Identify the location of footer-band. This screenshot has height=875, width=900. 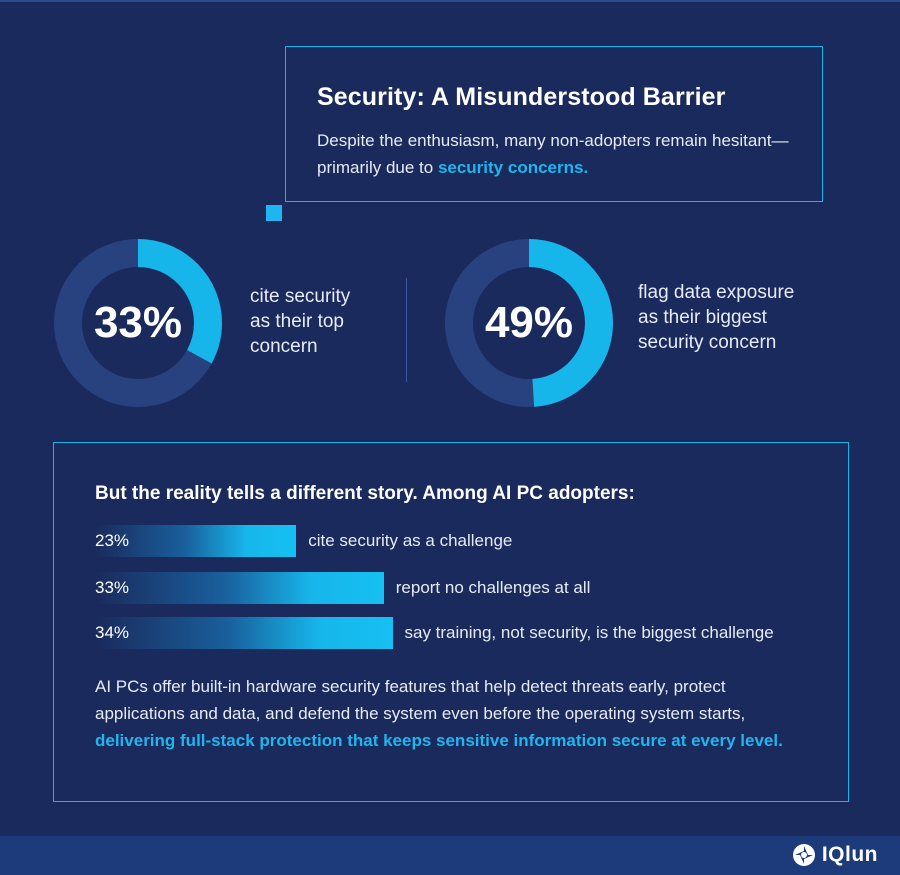
(450, 855).